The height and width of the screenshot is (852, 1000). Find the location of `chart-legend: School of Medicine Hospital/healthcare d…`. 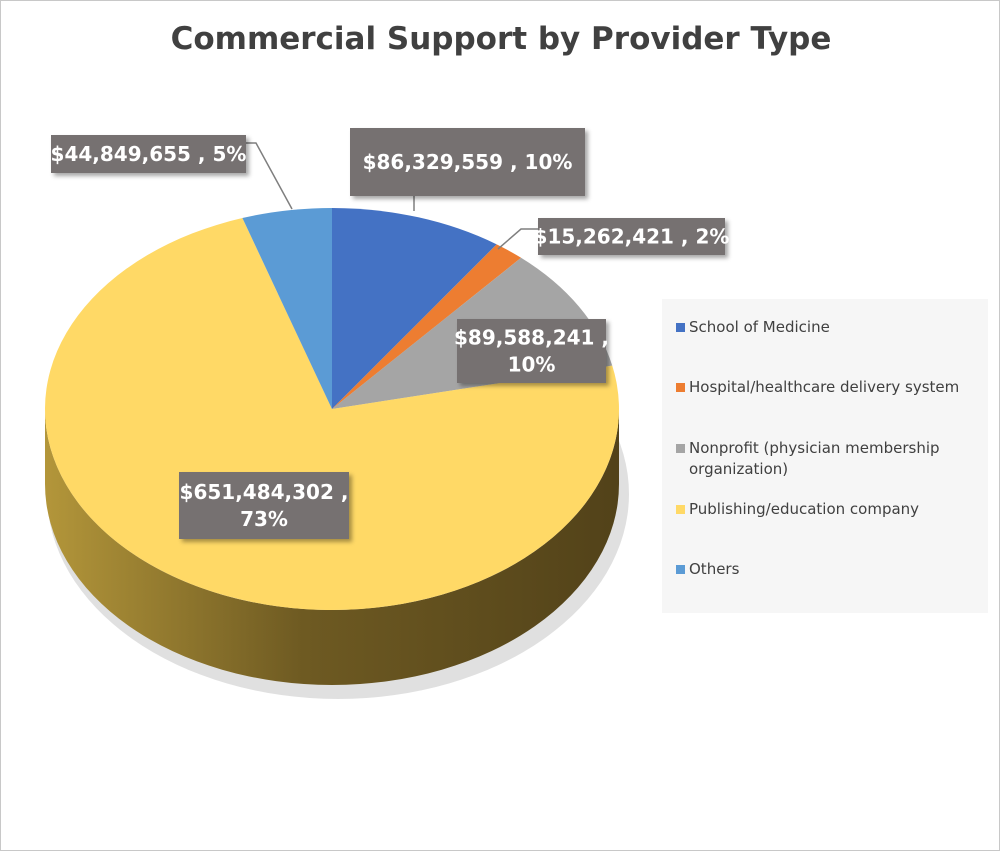

chart-legend: School of Medicine Hospital/healthcare d… is located at coordinates (825, 456).